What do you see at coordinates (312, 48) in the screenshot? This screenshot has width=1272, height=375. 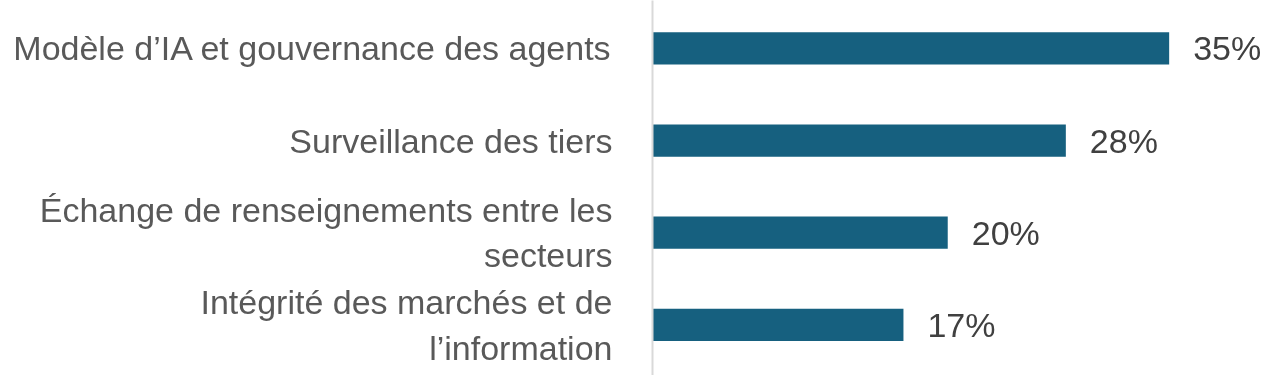 I see `y-tick-label: Modèle d’IA et gouvernance des agents` at bounding box center [312, 48].